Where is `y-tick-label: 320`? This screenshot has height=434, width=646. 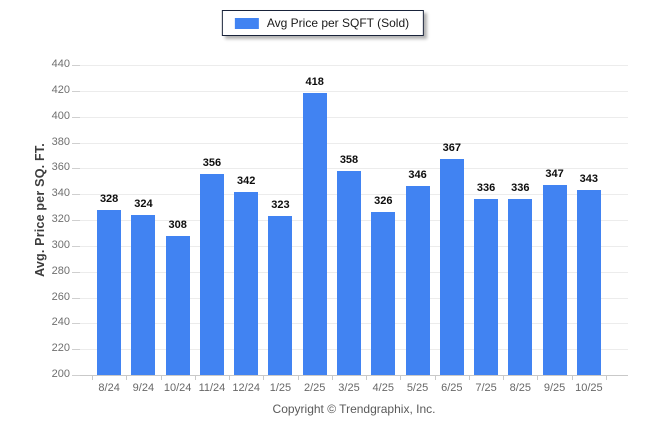 y-tick-label: 320 is located at coordinates (60, 219).